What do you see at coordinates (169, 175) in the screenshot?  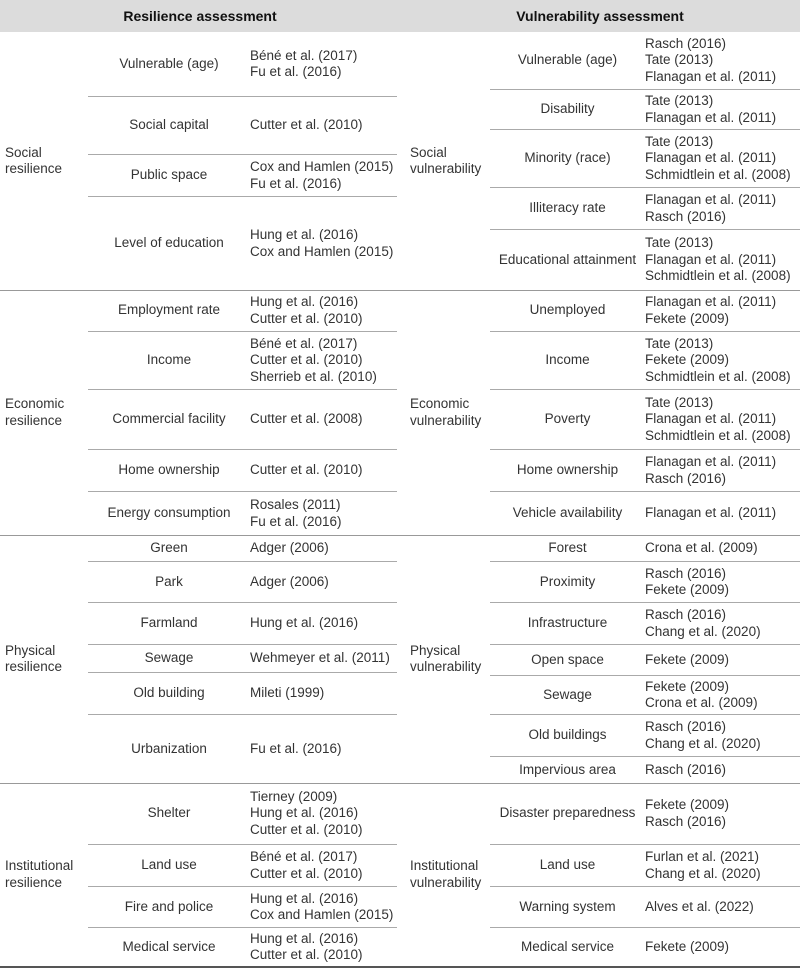 I see `indicator-label: Public space` at bounding box center [169, 175].